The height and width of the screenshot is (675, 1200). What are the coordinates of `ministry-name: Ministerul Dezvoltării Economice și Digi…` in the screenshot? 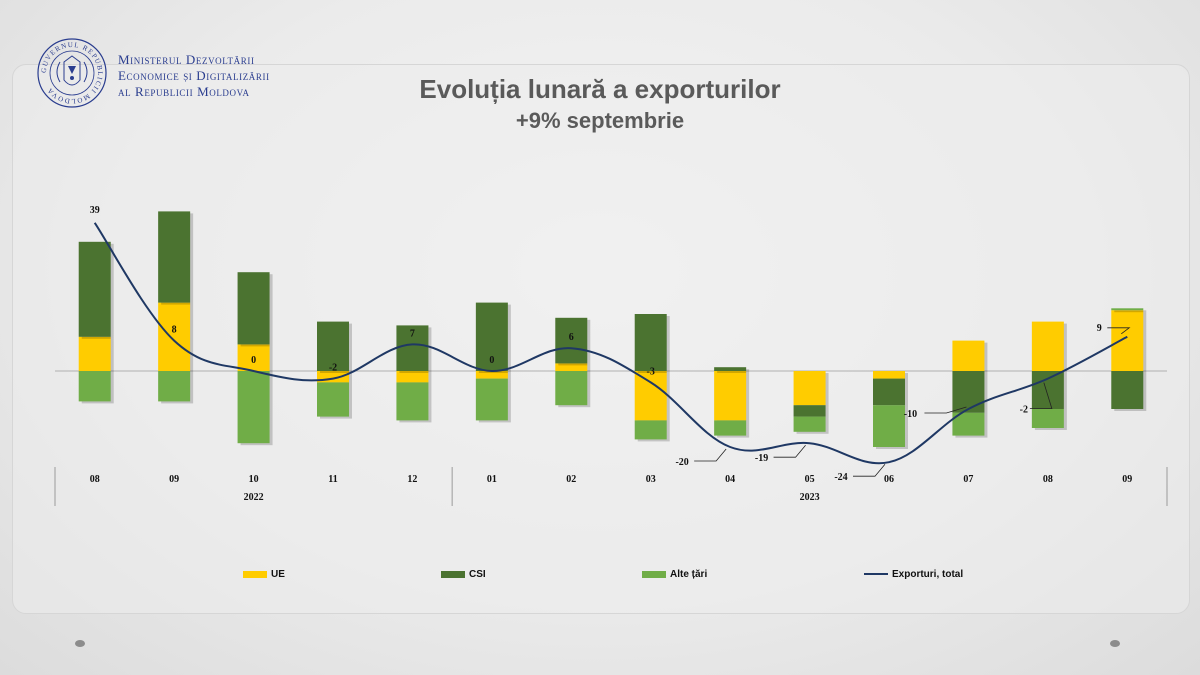 It's located at (194, 76).